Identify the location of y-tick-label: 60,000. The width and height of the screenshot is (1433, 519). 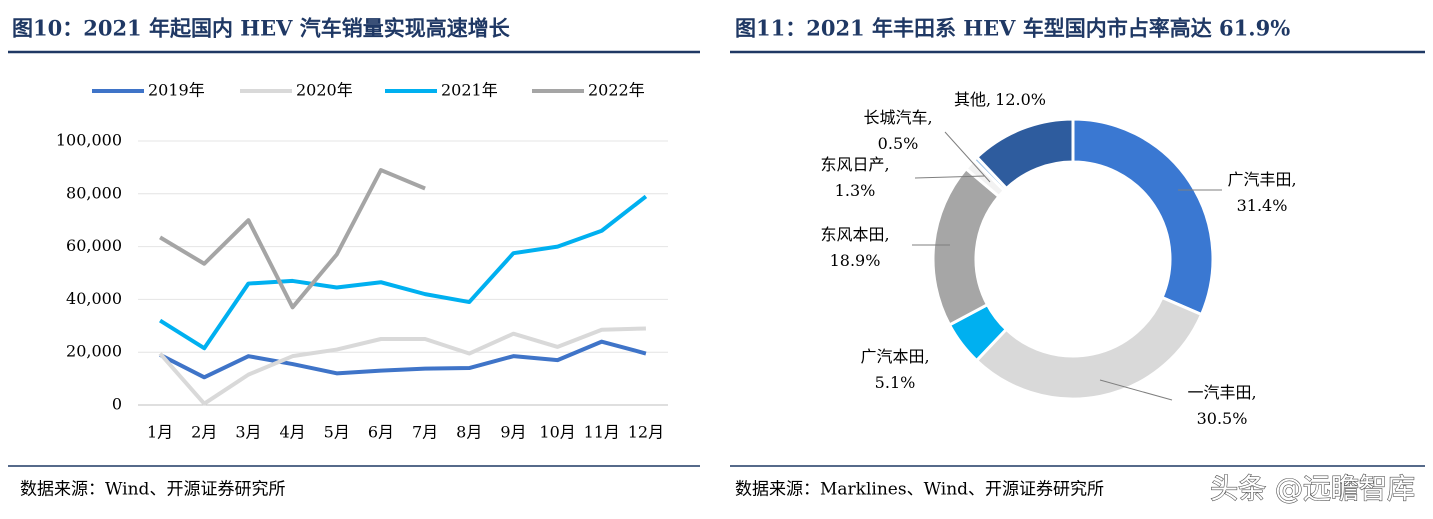
(94, 245).